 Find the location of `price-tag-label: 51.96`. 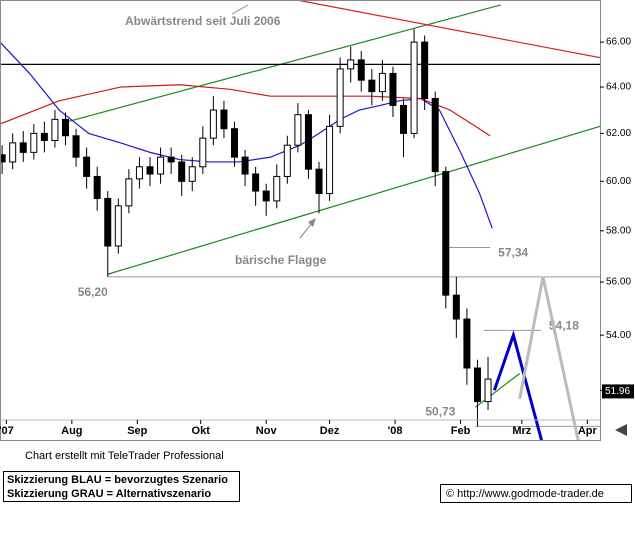

price-tag-label: 51.96 is located at coordinates (617, 391).